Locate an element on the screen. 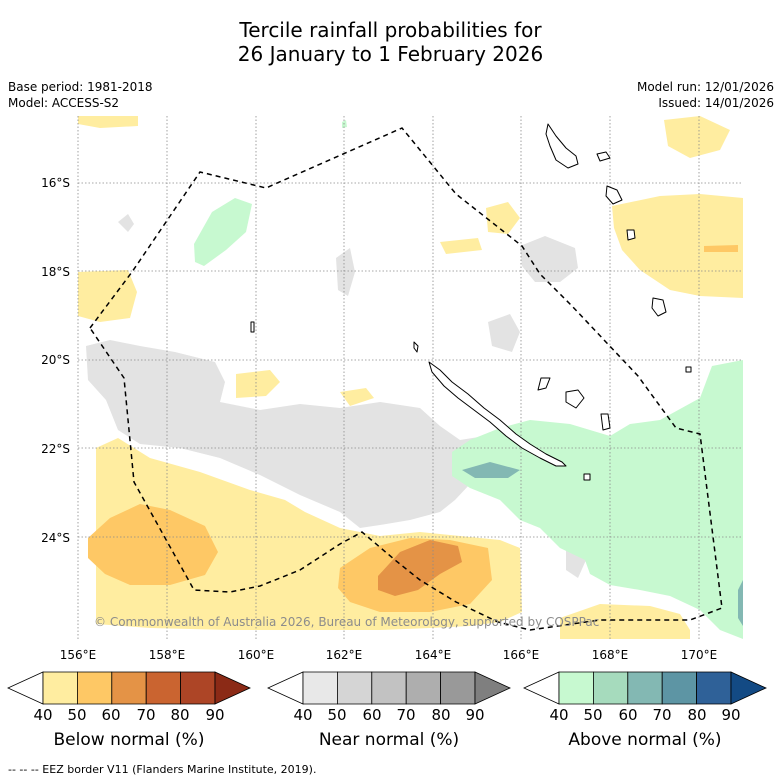 The image size is (781, 781). above-tick: 70 is located at coordinates (661, 715).